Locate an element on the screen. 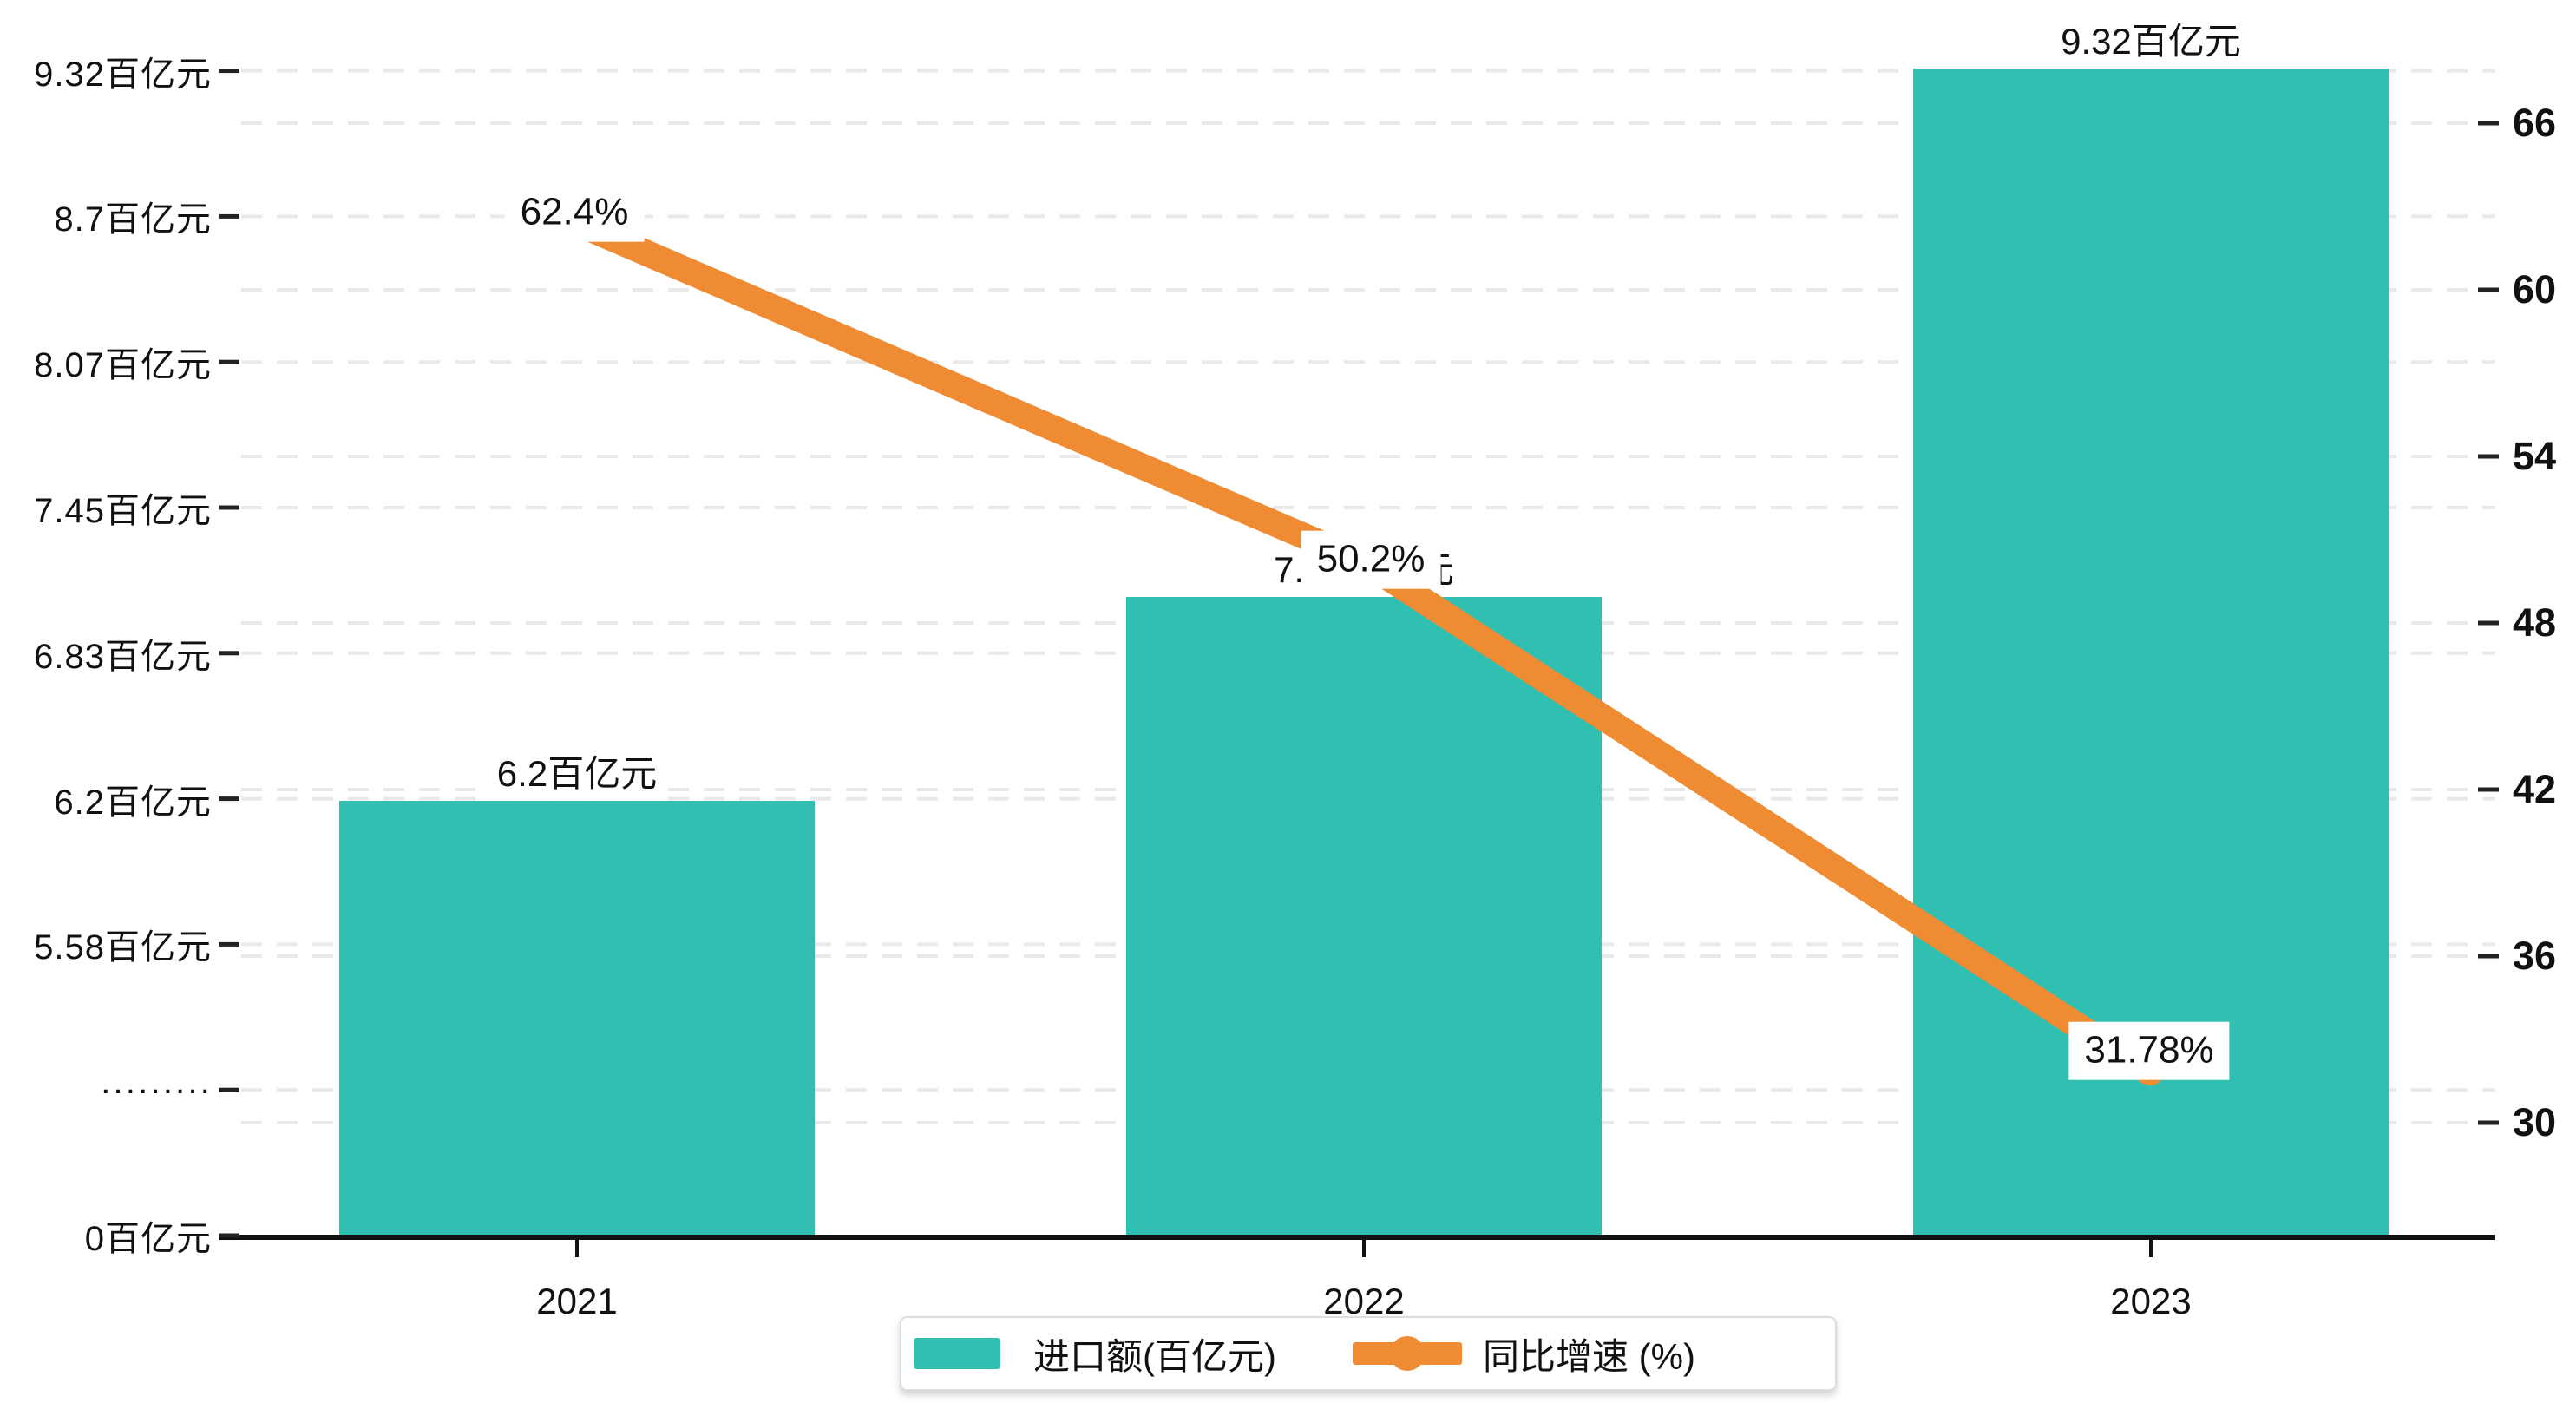 The image size is (2576, 1416). bar-value-label: 6.2百亿元 is located at coordinates (577, 775).